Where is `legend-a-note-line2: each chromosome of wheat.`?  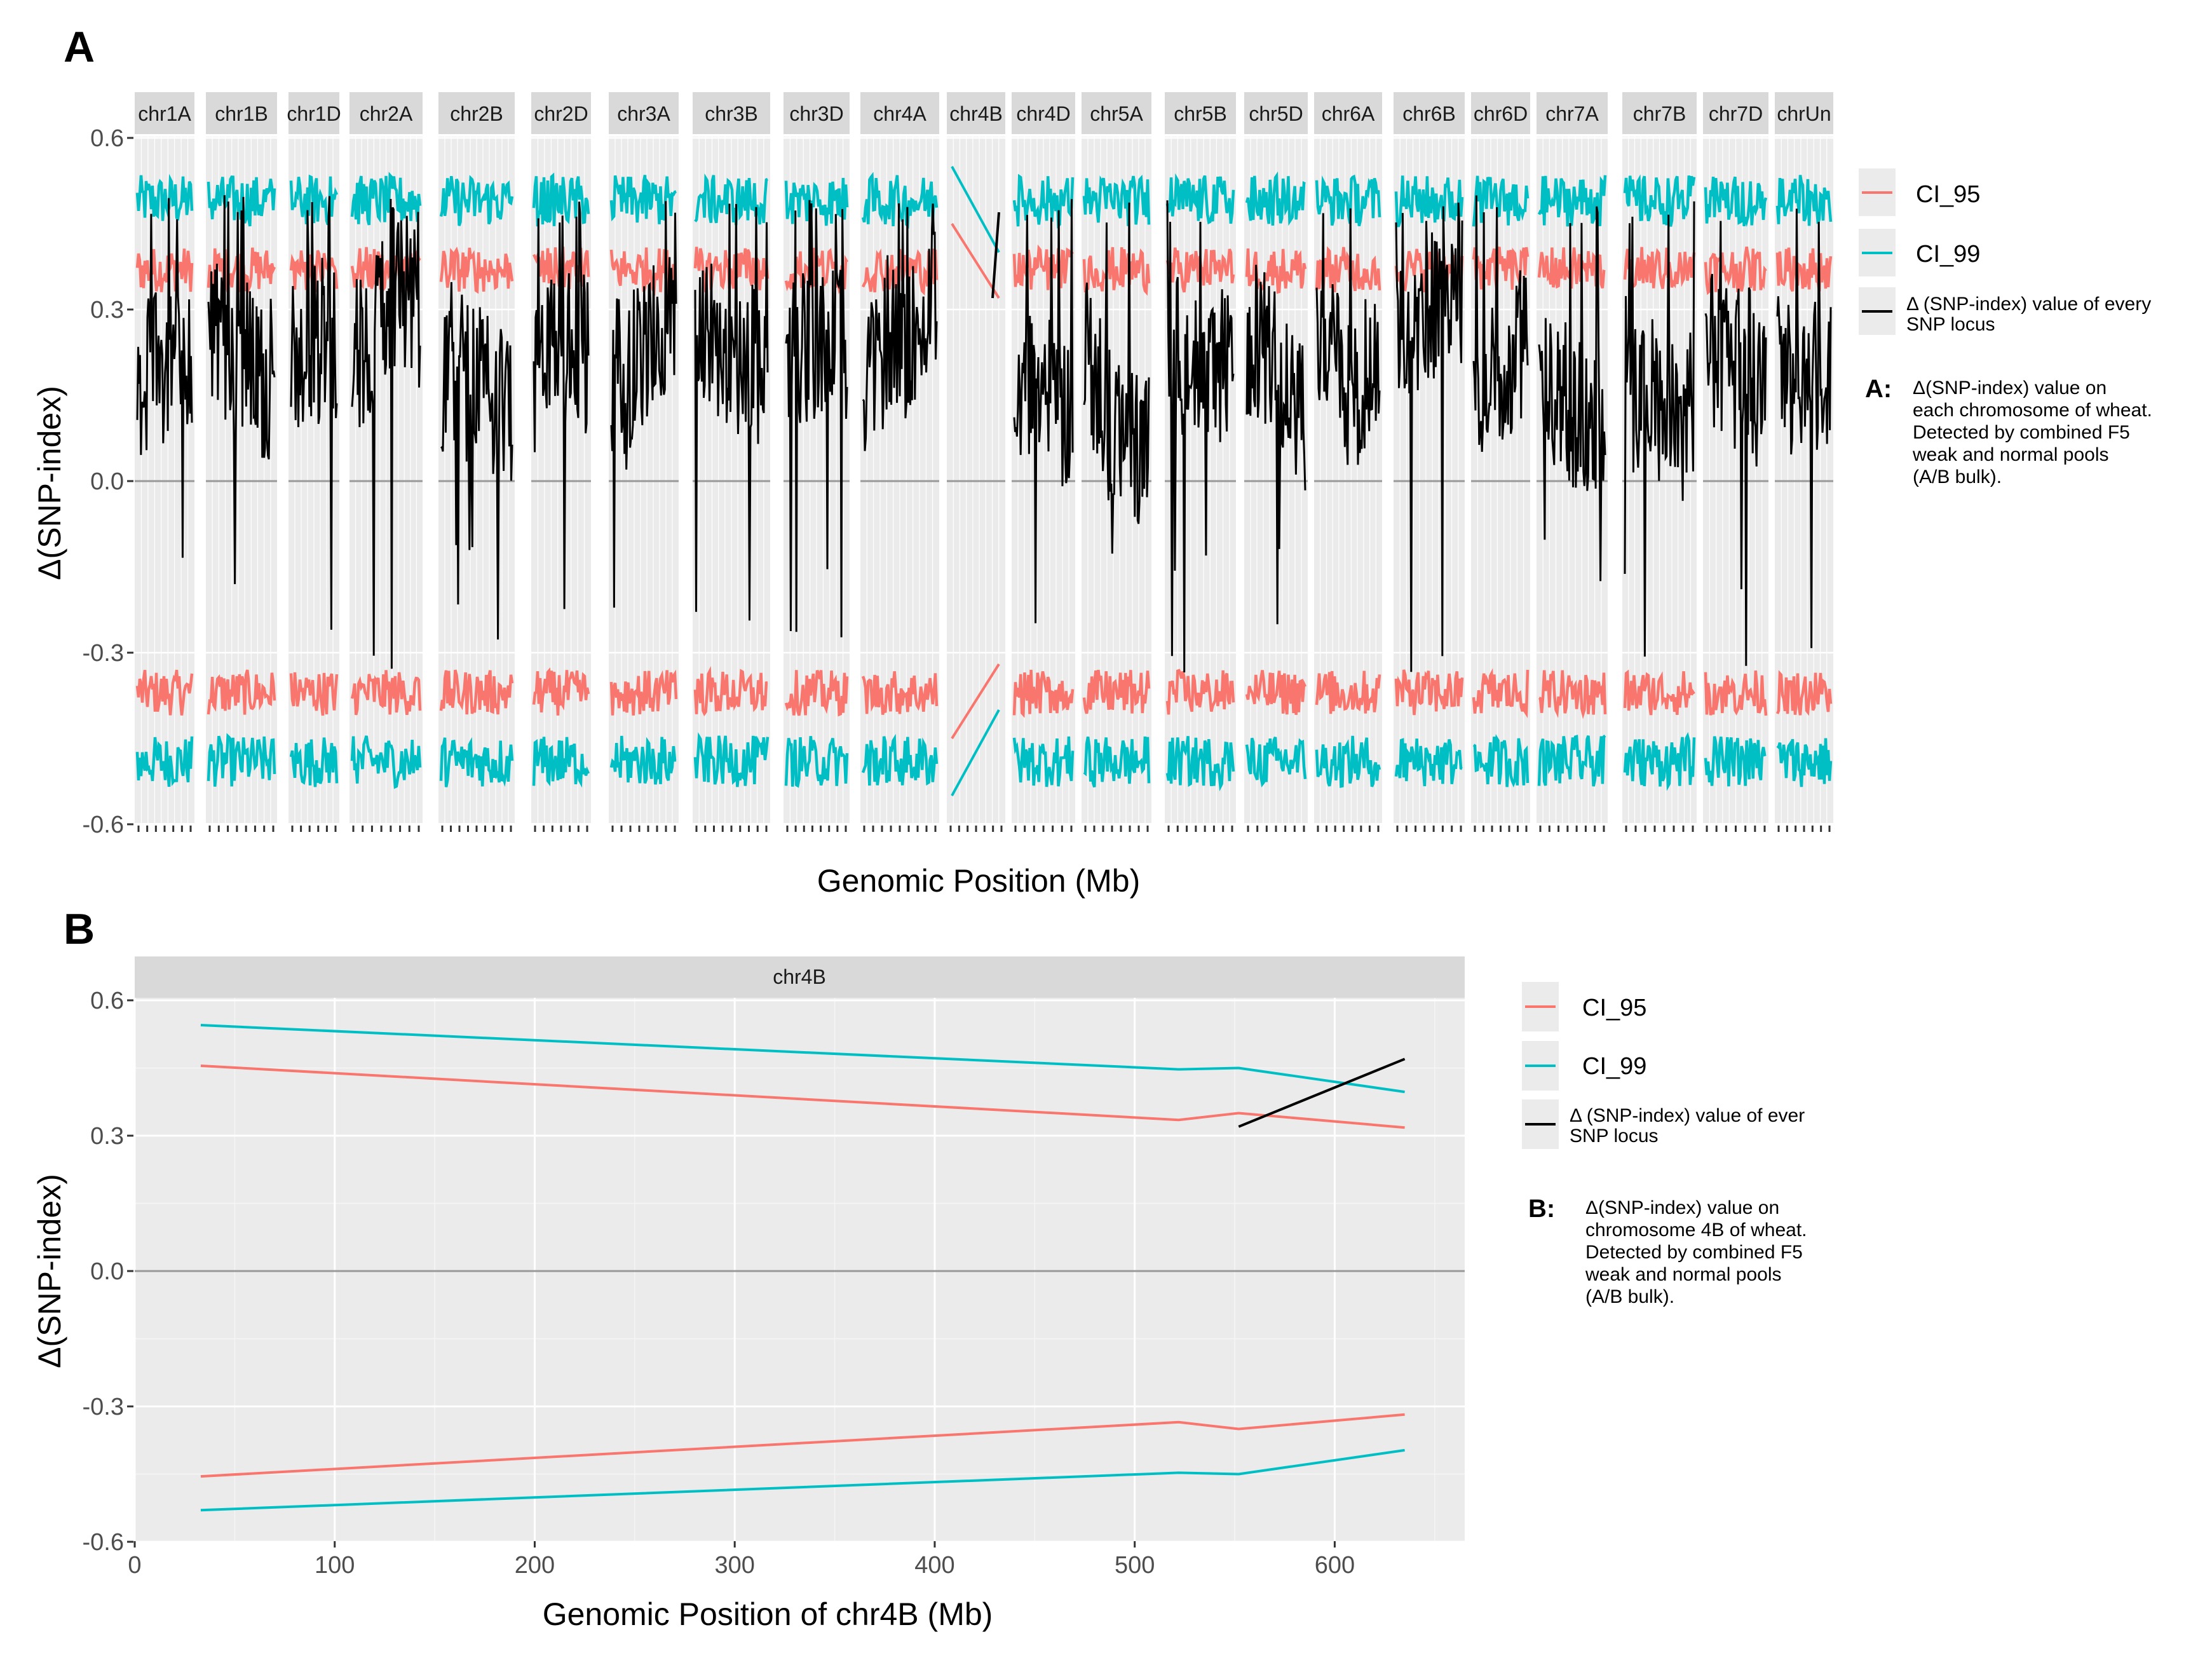
legend-a-note-line2: each chromosome of wheat. is located at coordinates (2032, 411).